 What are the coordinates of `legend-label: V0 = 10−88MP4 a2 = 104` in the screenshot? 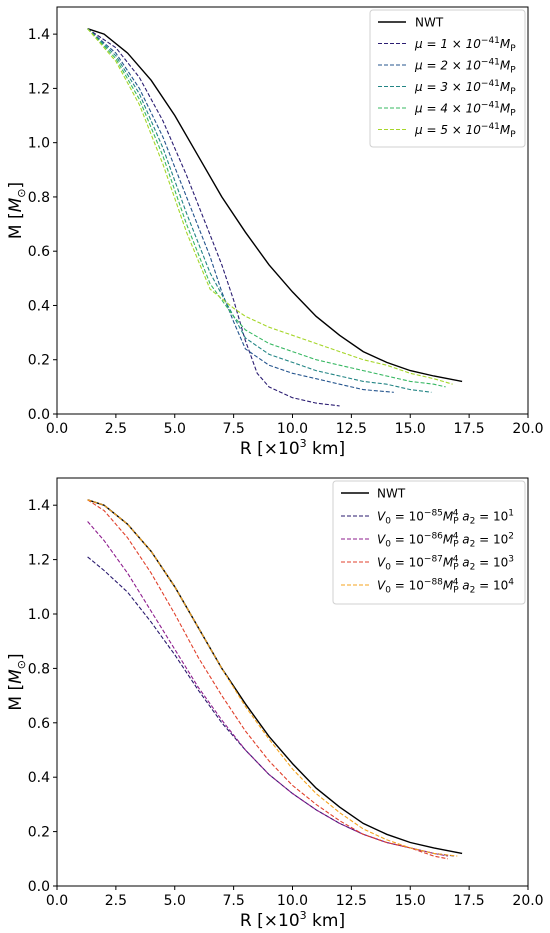 It's located at (445, 587).